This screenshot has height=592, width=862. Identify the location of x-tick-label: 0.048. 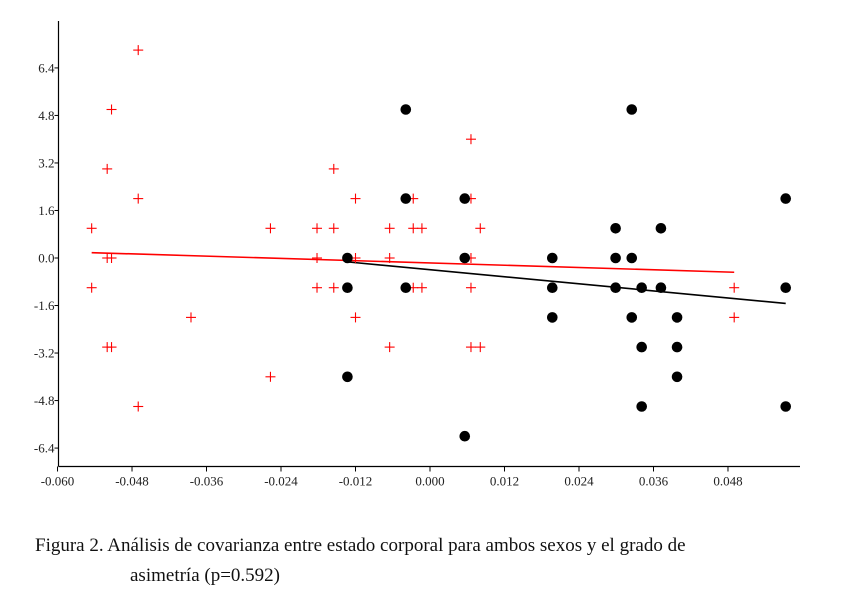
(727, 481).